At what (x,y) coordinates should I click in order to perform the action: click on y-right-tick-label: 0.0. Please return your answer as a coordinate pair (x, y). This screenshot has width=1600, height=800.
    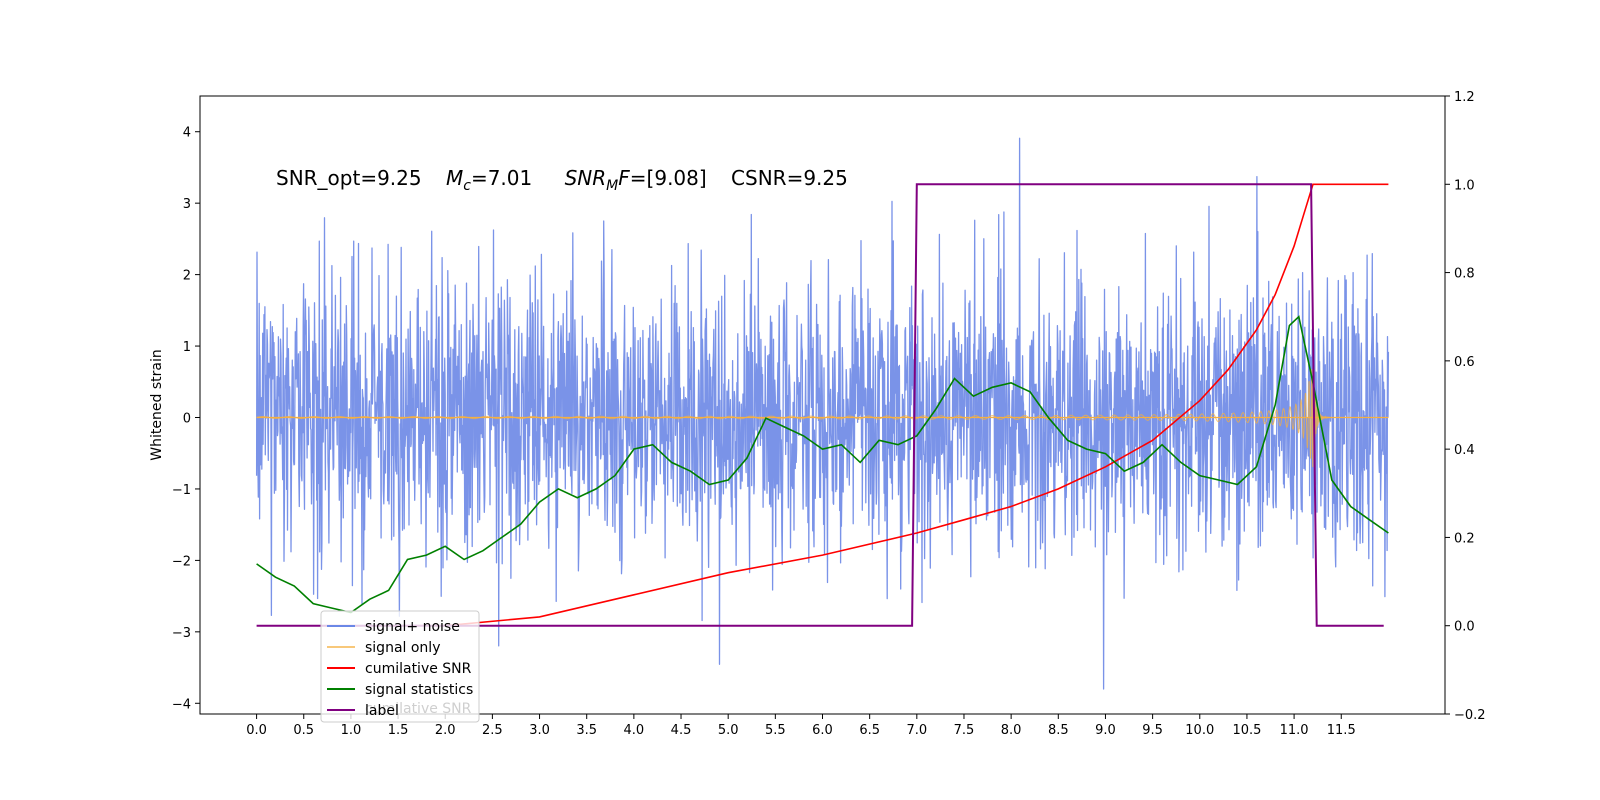
    Looking at the image, I should click on (1464, 627).